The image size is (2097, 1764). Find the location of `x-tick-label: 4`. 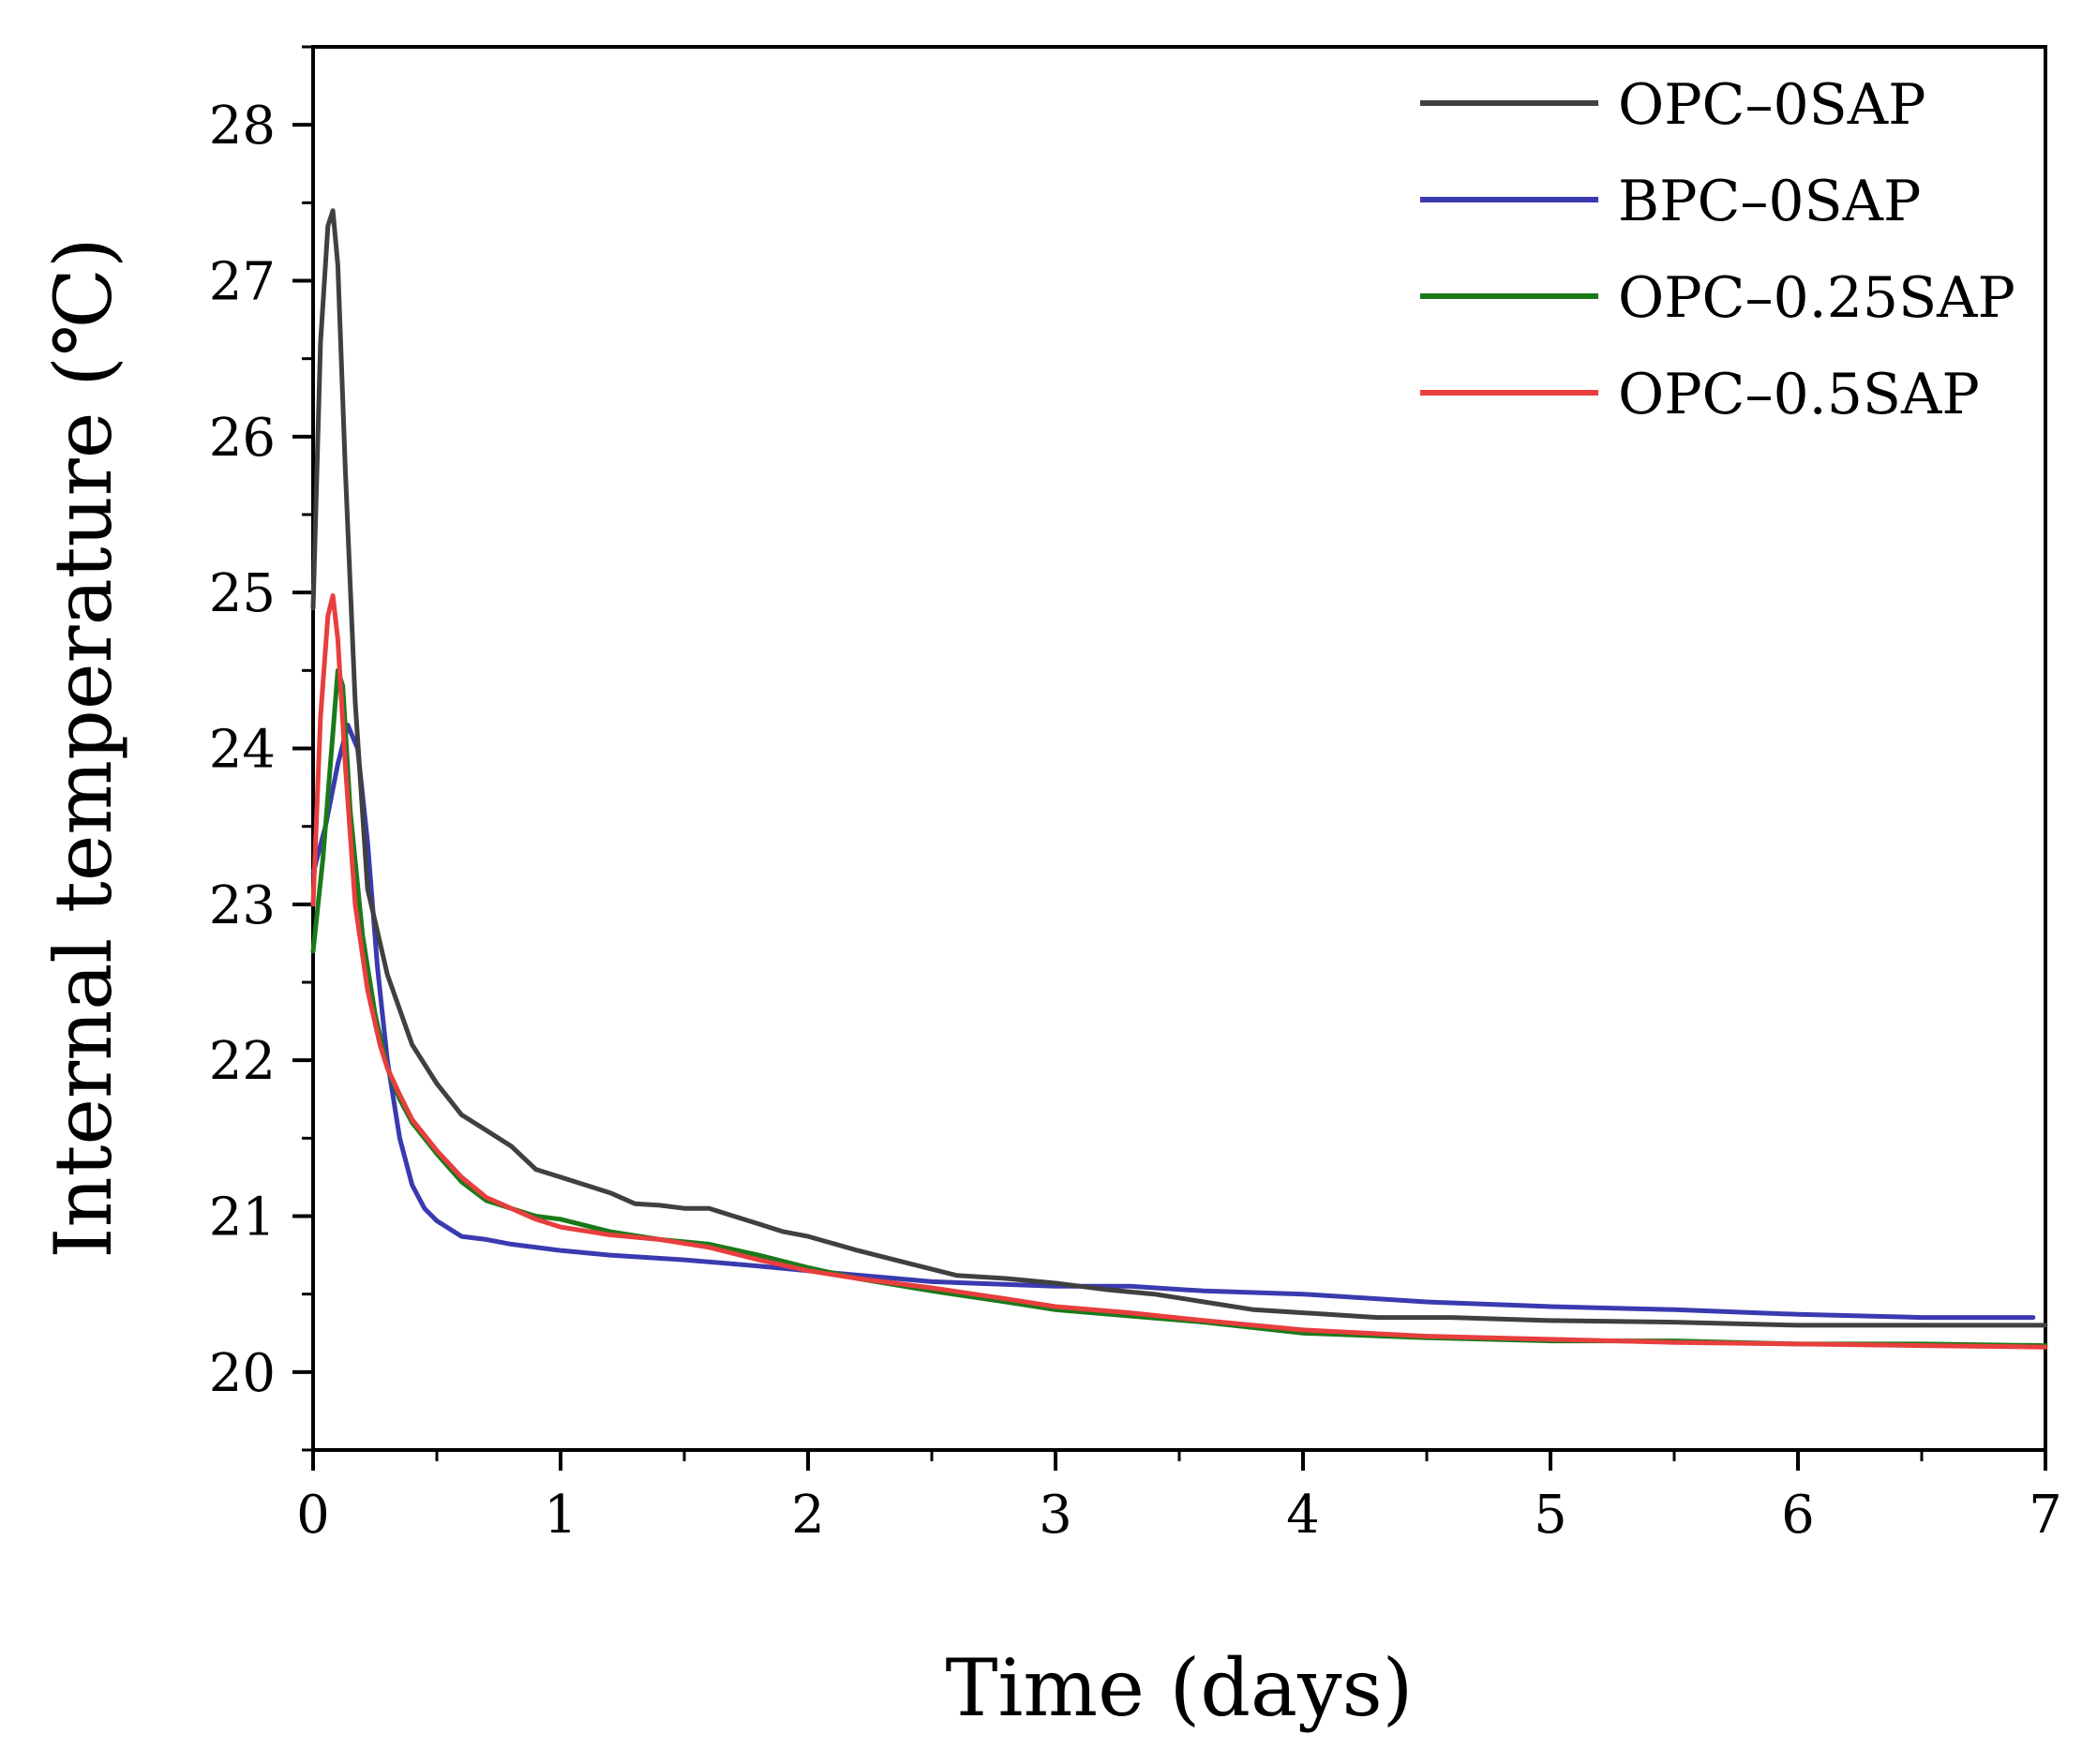

x-tick-label: 4 is located at coordinates (1303, 1515).